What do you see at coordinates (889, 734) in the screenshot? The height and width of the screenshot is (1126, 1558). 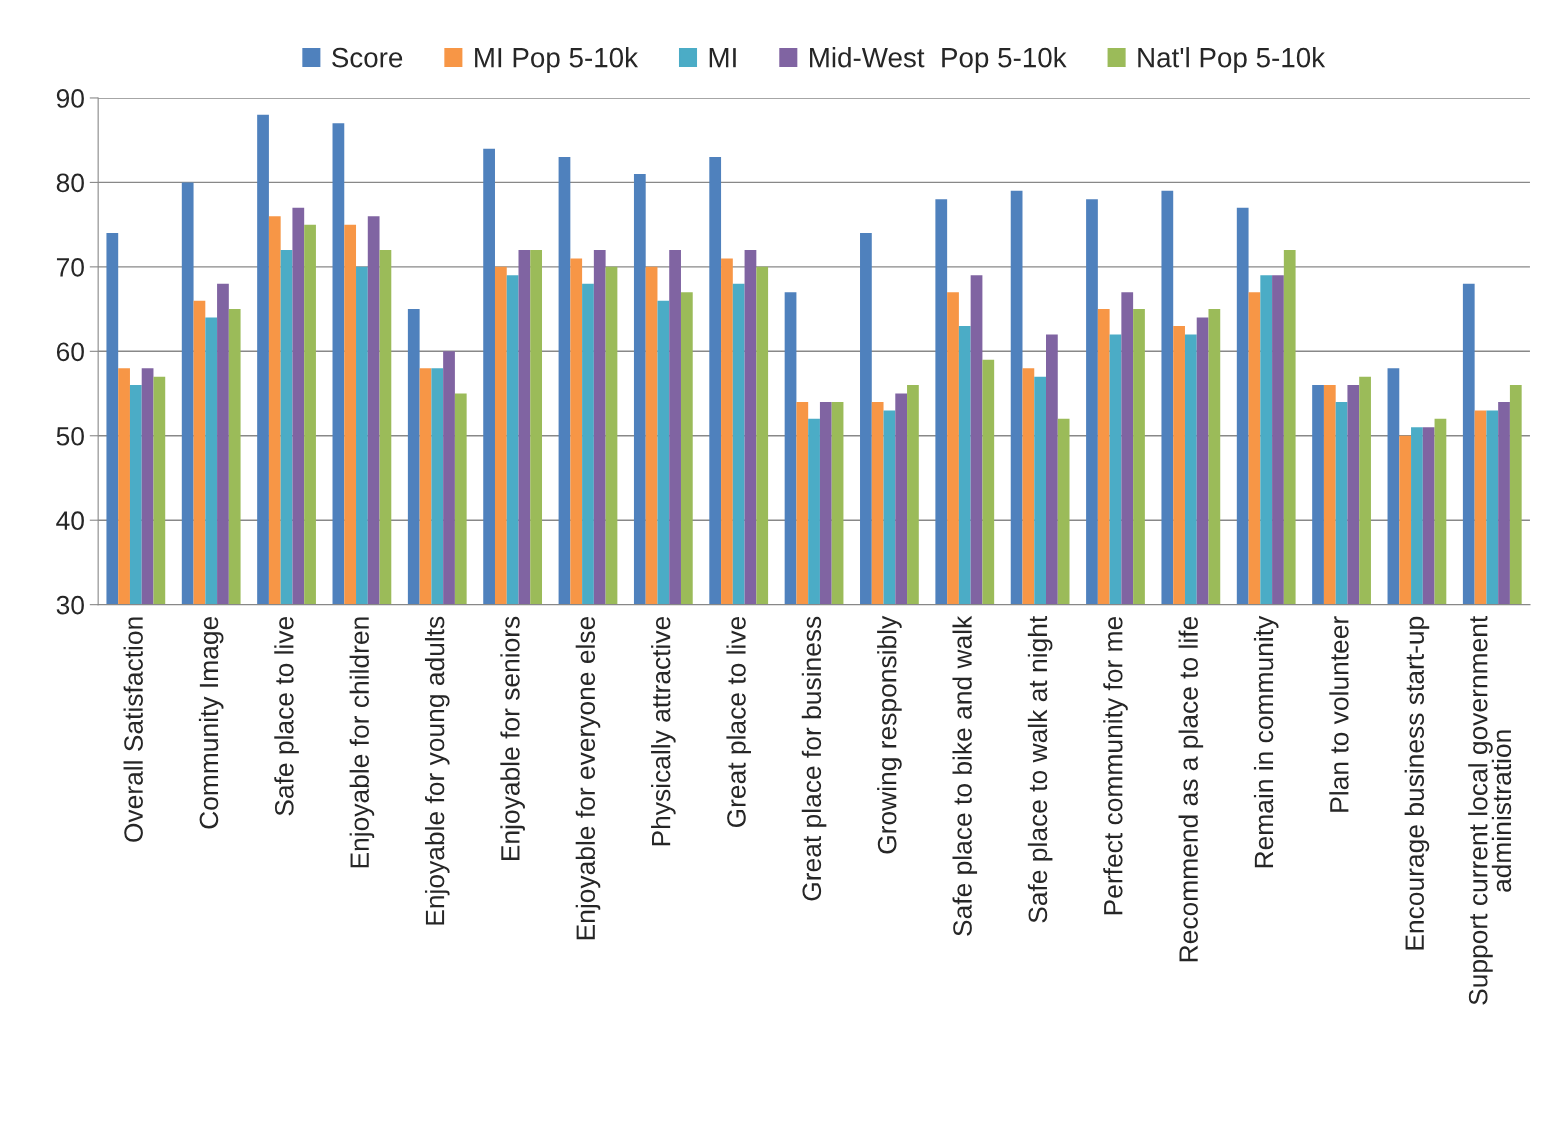 I see `x-tick-label: Growing responsibly` at bounding box center [889, 734].